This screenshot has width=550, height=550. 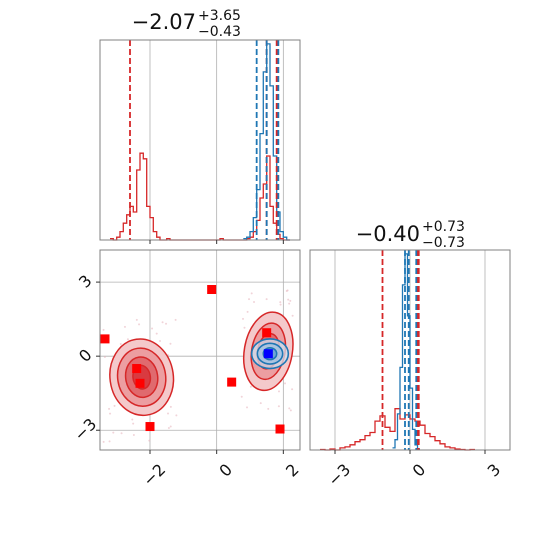 What do you see at coordinates (443, 243) in the screenshot?
I see `title-param-2-minus: −0.73` at bounding box center [443, 243].